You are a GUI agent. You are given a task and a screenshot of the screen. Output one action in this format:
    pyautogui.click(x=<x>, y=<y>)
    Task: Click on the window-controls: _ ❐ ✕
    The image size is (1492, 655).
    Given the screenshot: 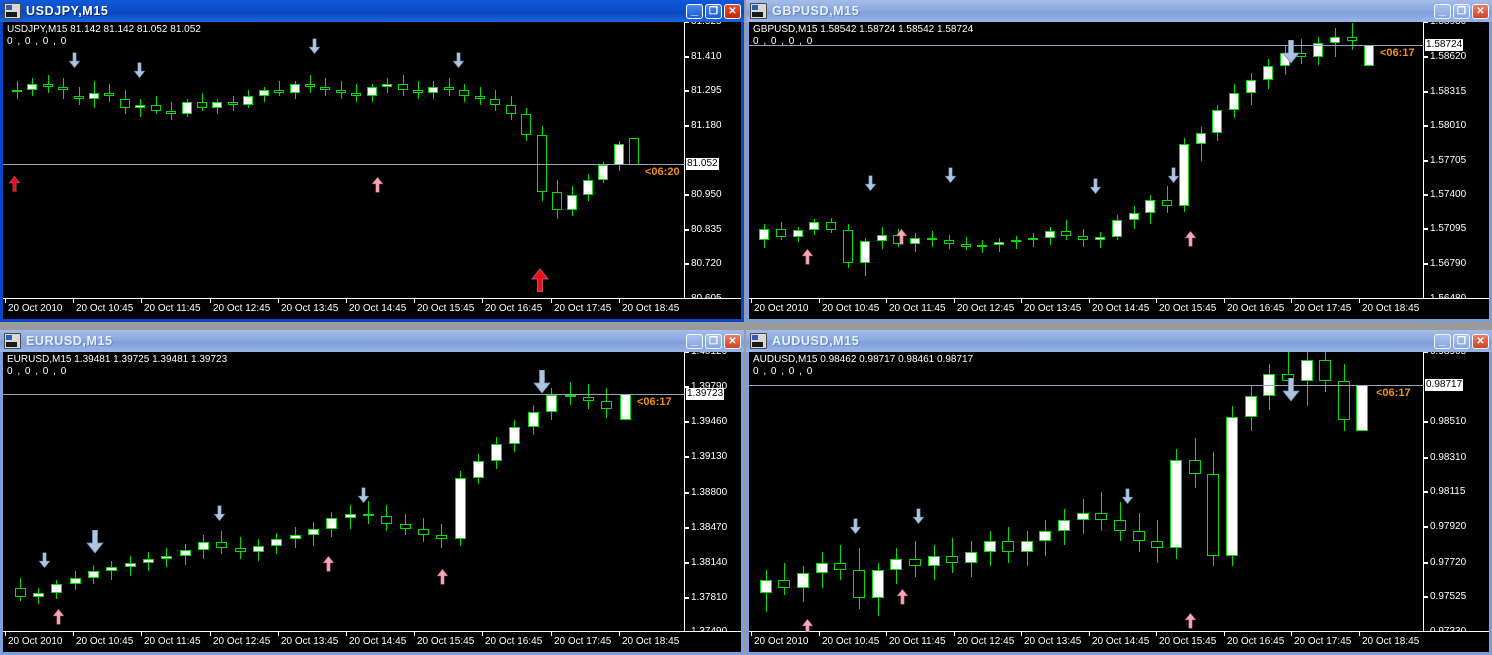 What is the action you would take?
    pyautogui.click(x=714, y=11)
    